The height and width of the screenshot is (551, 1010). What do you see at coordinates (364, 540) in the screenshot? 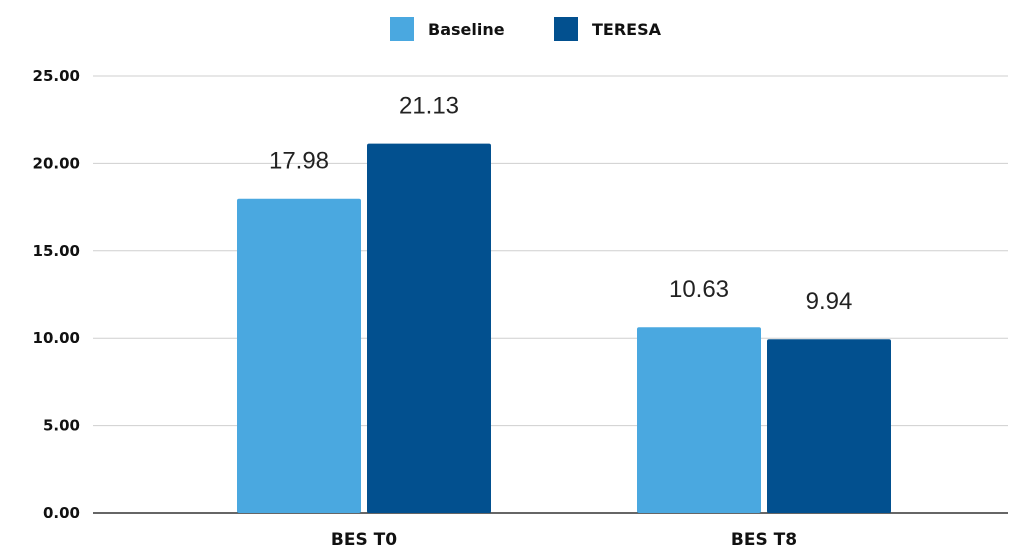
I see `x-category-label: BES T0` at bounding box center [364, 540].